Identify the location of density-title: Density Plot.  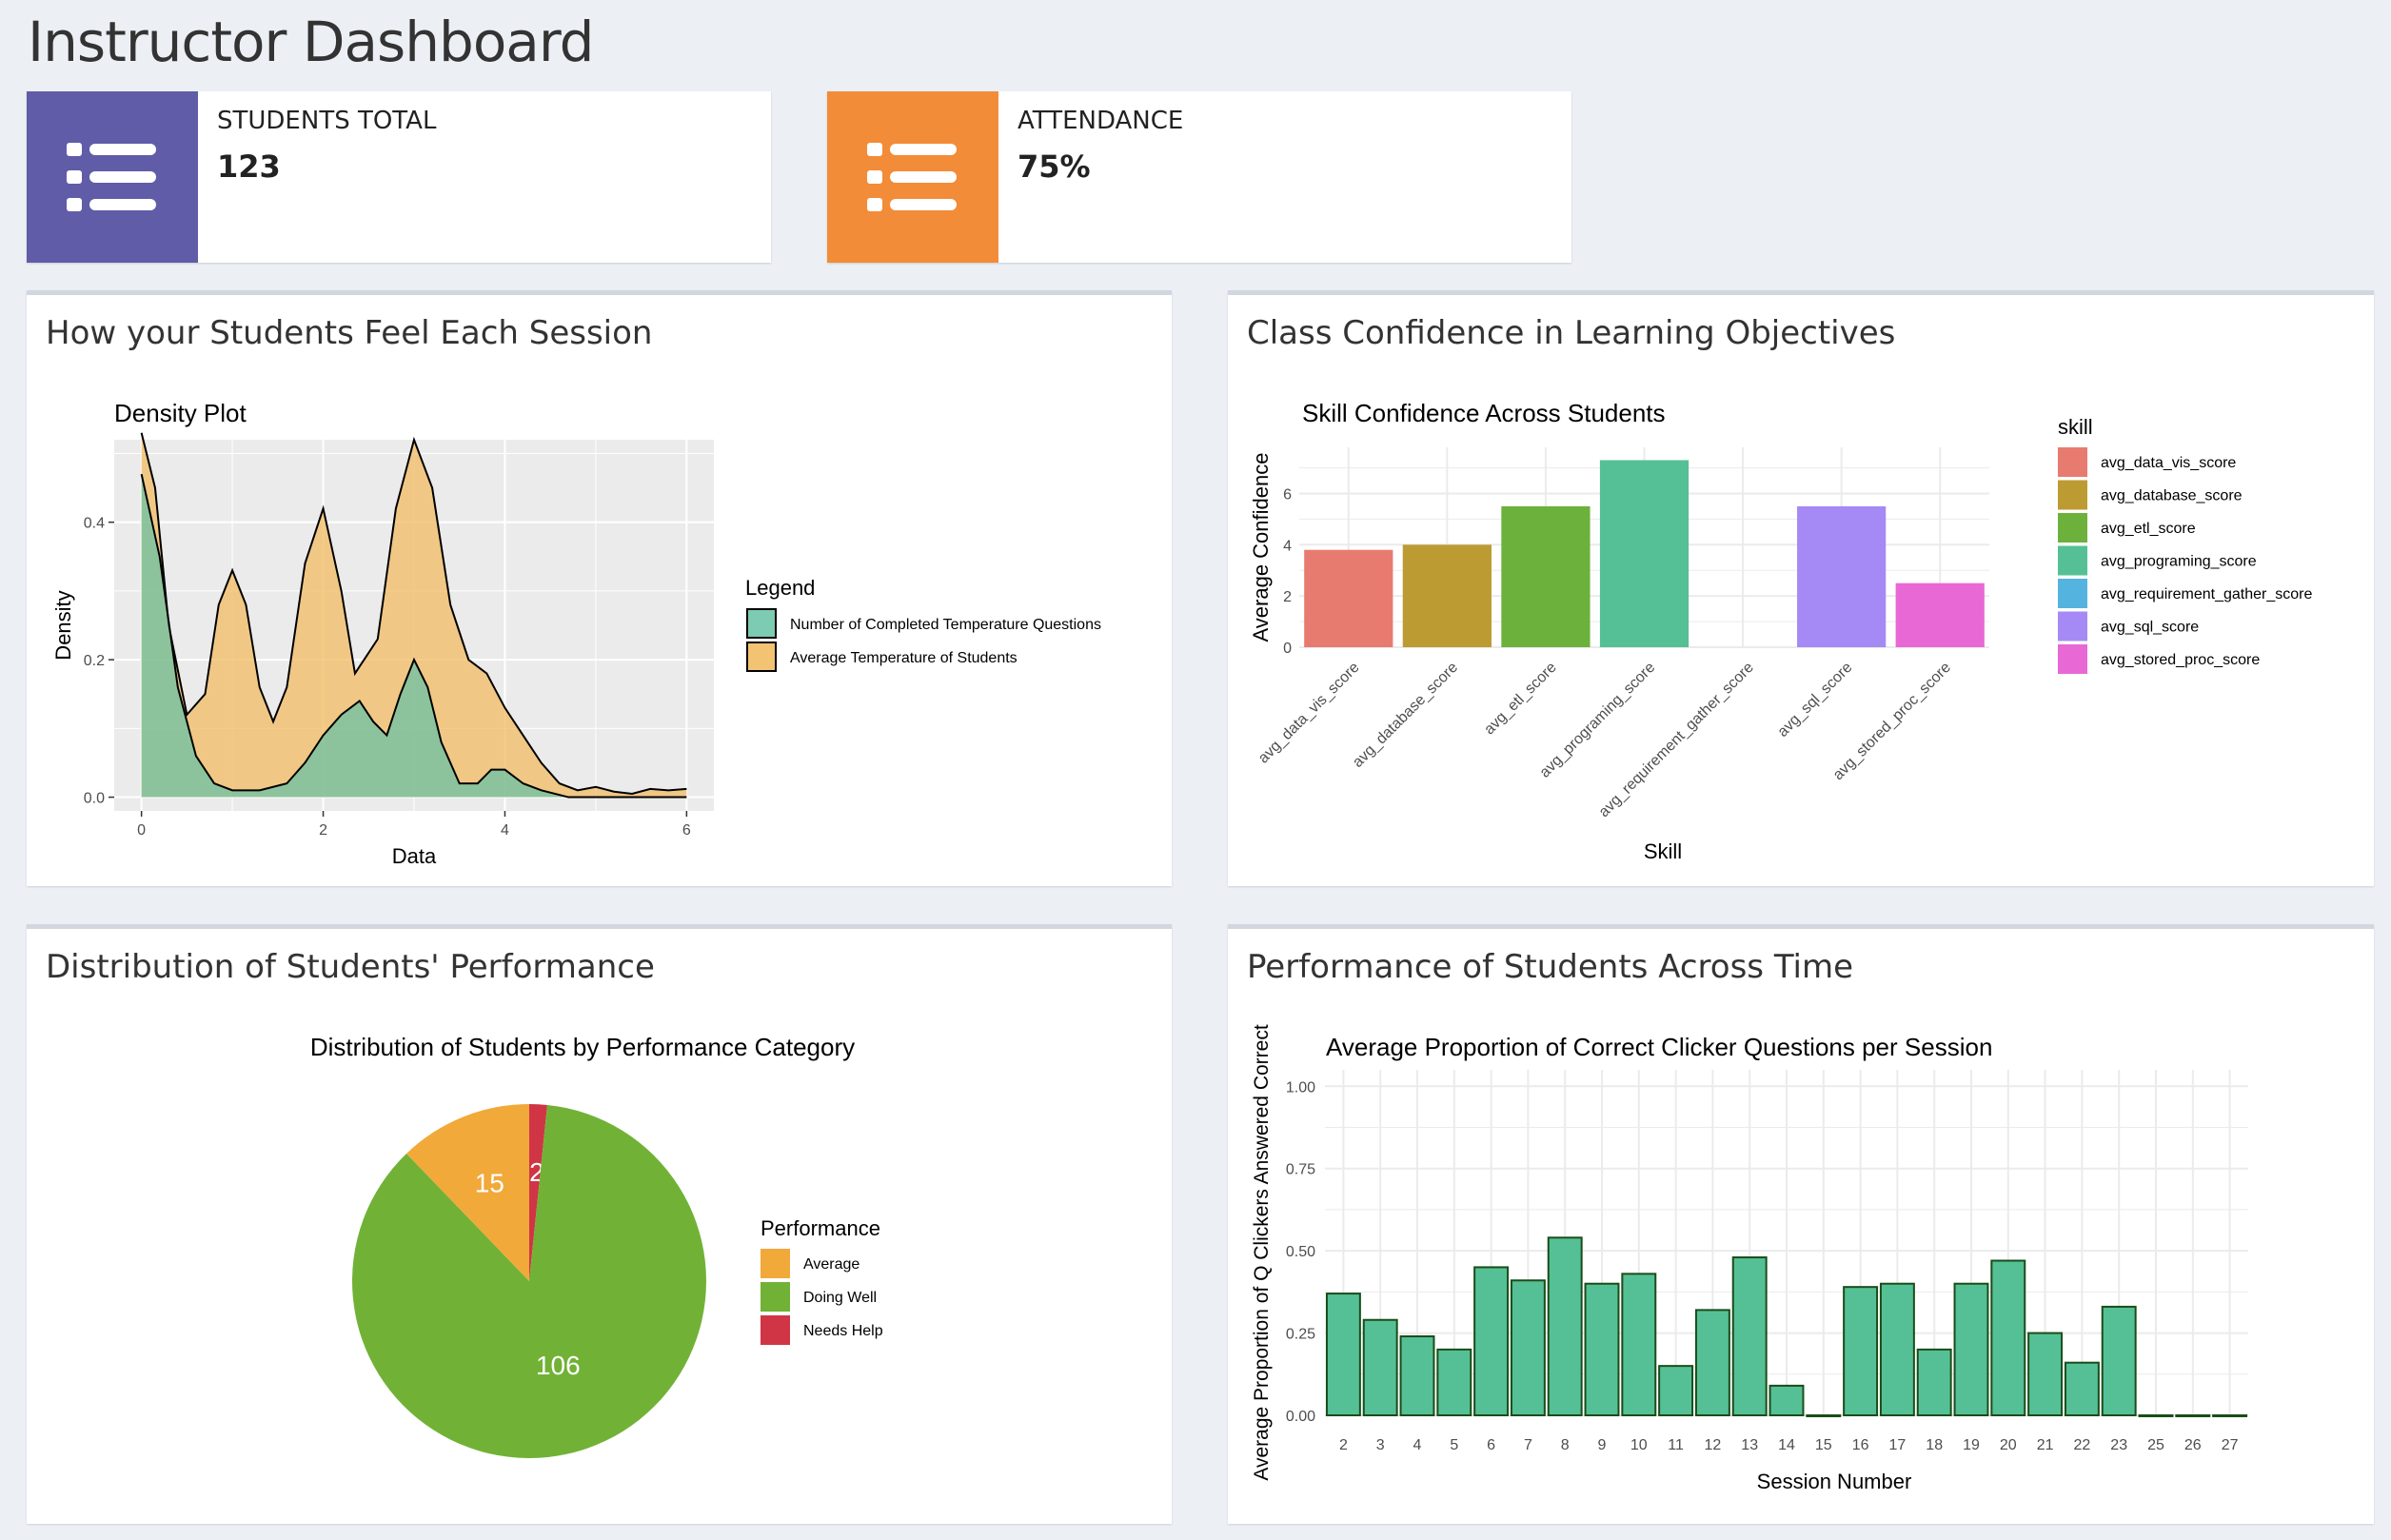
(180, 413).